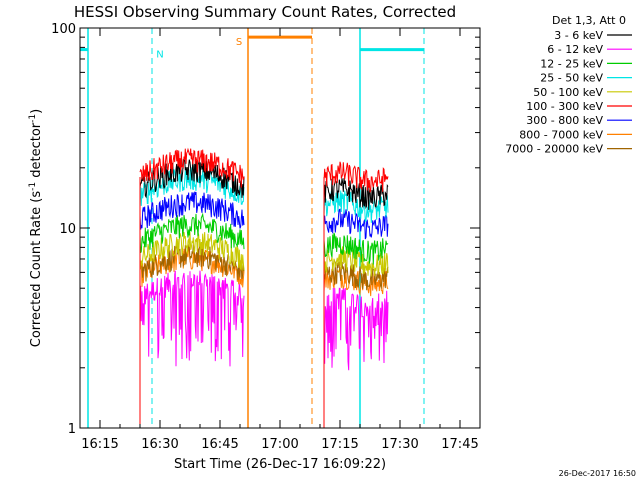  What do you see at coordinates (36, 152) in the screenshot?
I see `y-axis-label-mid: detector` at bounding box center [36, 152].